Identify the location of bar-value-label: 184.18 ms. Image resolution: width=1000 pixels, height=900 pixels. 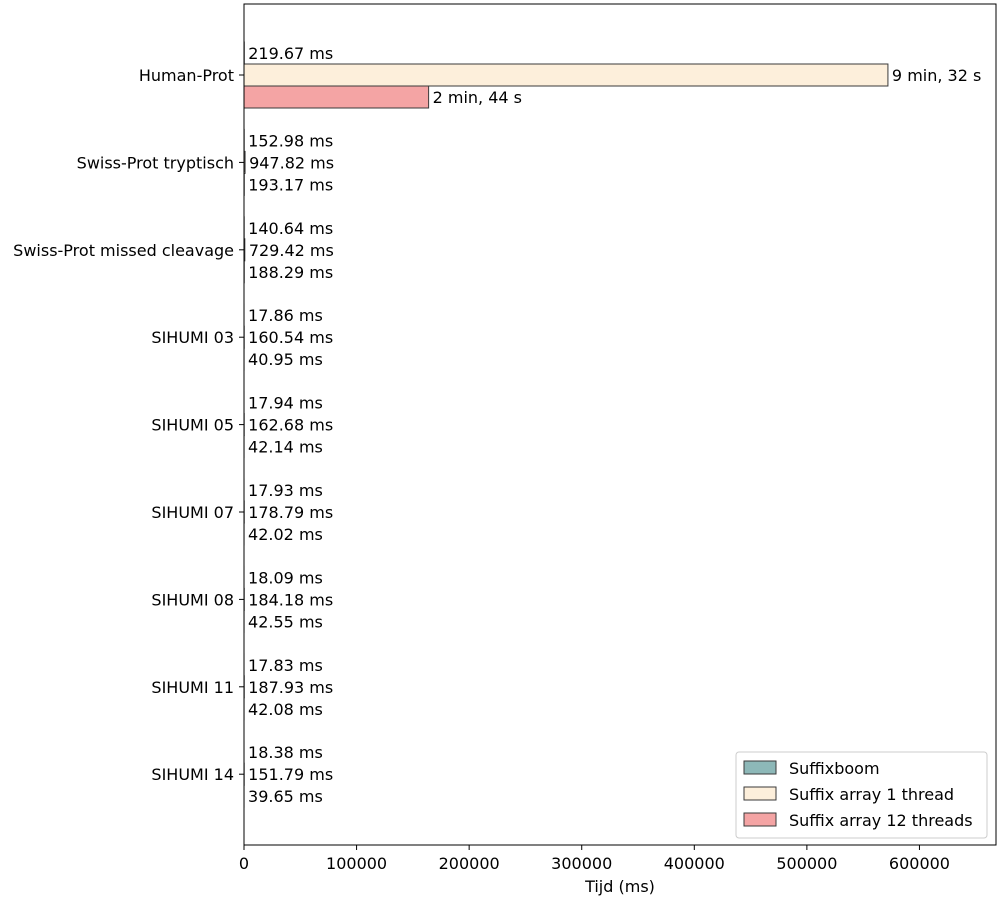
(290, 599).